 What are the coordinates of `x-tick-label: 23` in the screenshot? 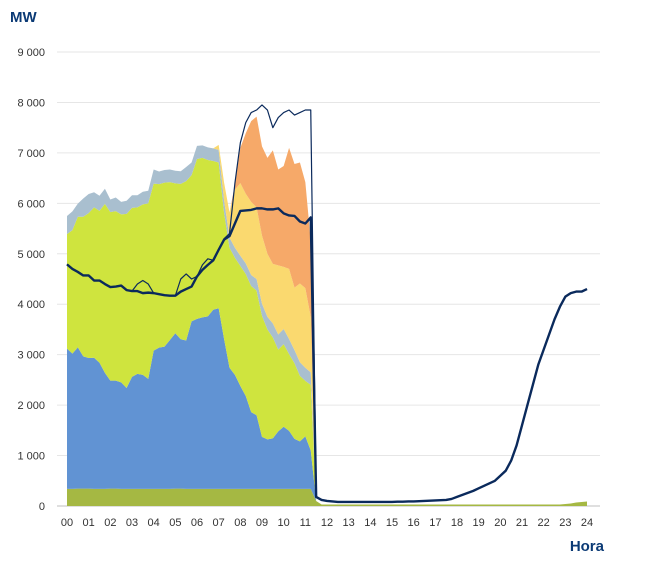 It's located at (565, 523).